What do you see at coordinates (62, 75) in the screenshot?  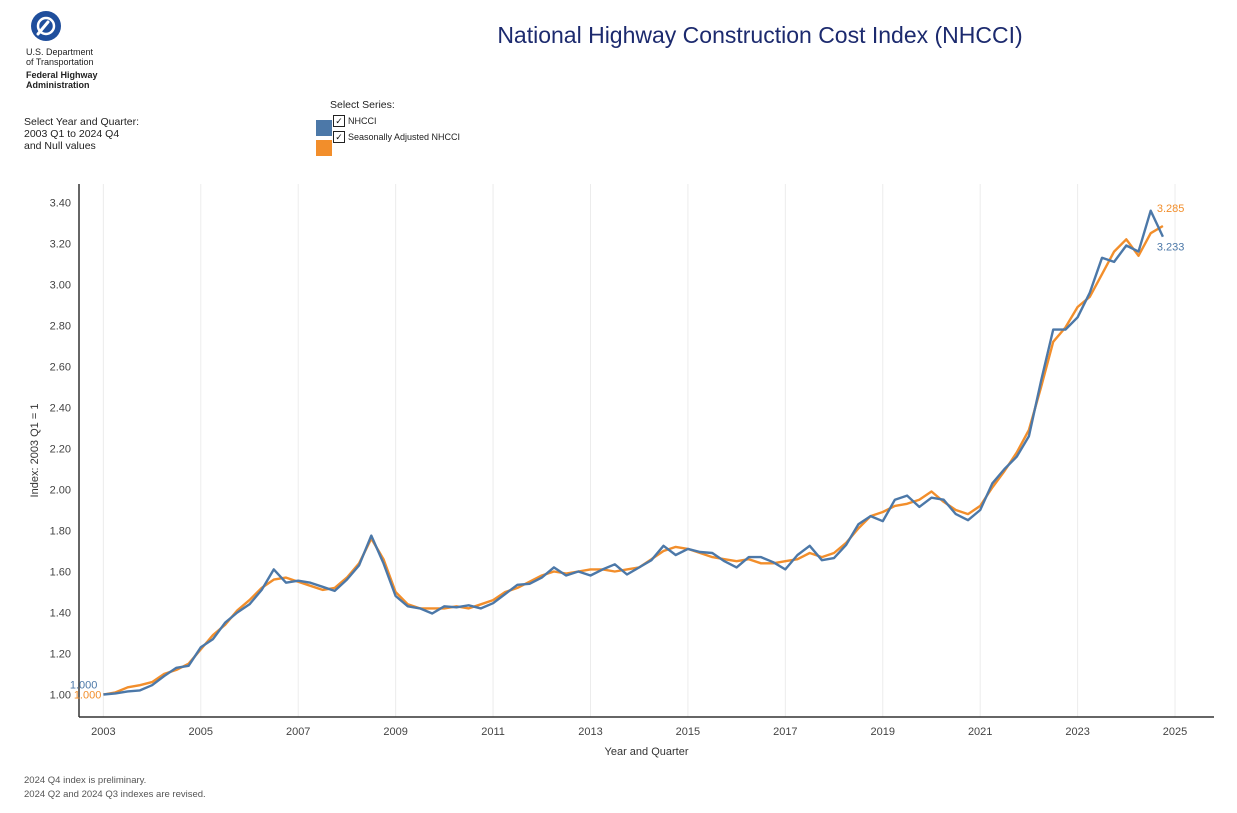 I see `agency-name-line3: Federal Highway` at bounding box center [62, 75].